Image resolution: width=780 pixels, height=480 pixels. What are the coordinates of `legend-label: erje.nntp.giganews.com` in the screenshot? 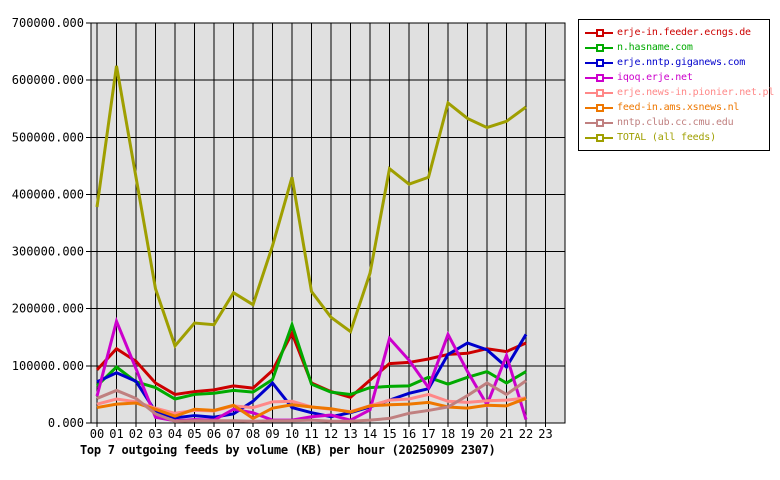 It's located at (681, 62).